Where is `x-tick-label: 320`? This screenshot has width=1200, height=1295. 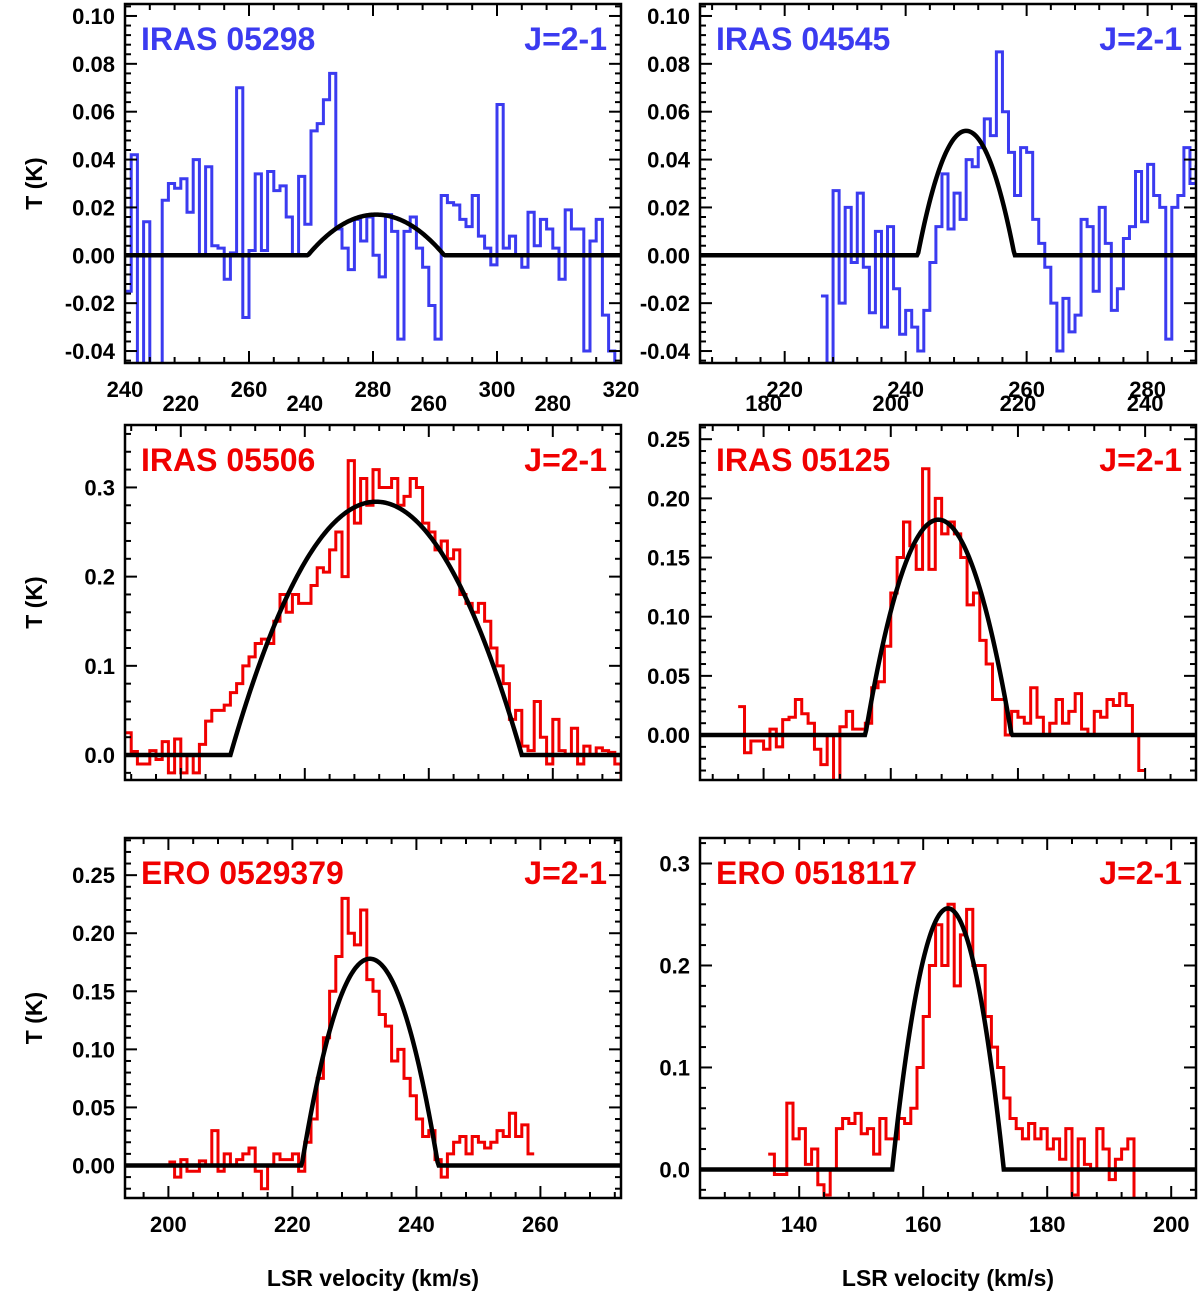
x-tick-label: 320 is located at coordinates (621, 389).